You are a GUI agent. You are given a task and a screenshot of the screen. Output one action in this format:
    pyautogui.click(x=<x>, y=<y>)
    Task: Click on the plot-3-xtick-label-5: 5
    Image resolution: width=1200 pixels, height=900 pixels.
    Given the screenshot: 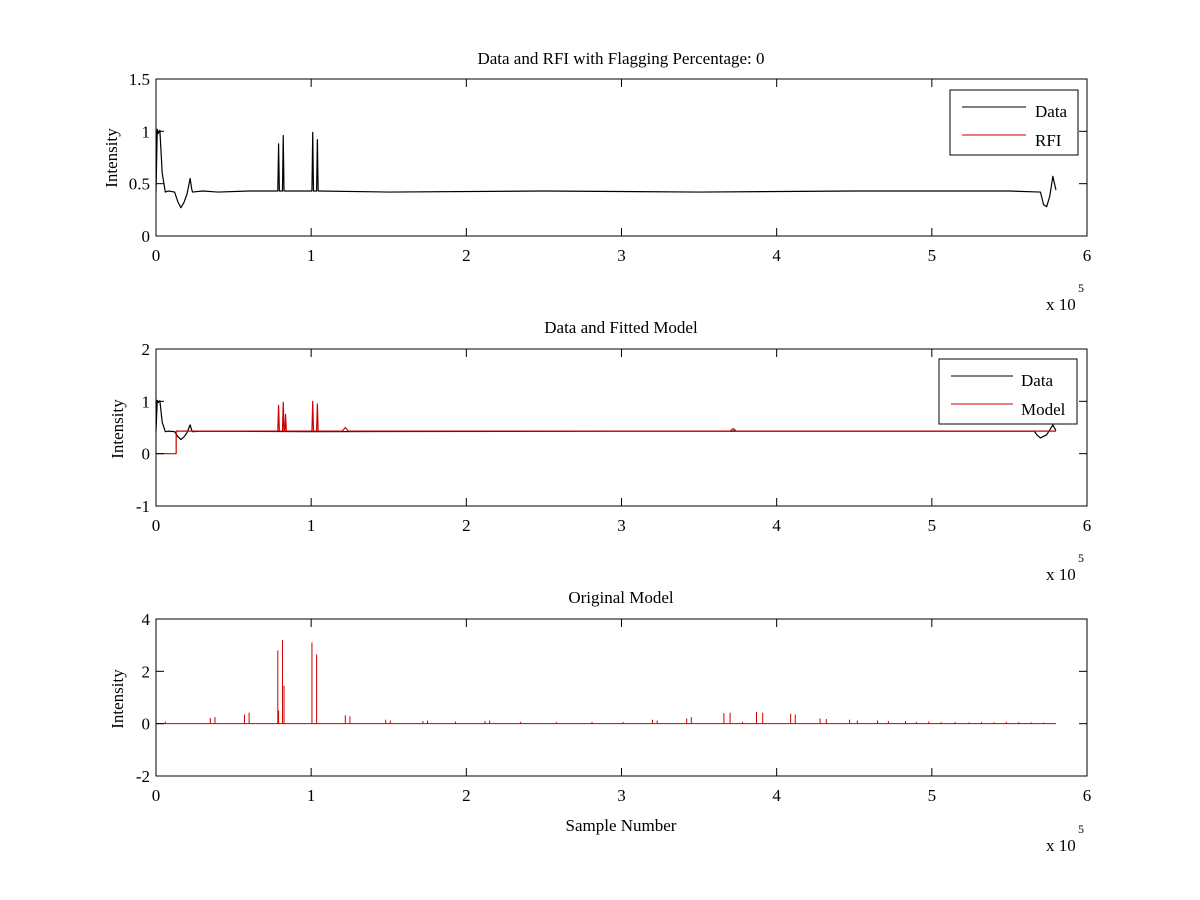 What is the action you would take?
    pyautogui.click(x=932, y=795)
    